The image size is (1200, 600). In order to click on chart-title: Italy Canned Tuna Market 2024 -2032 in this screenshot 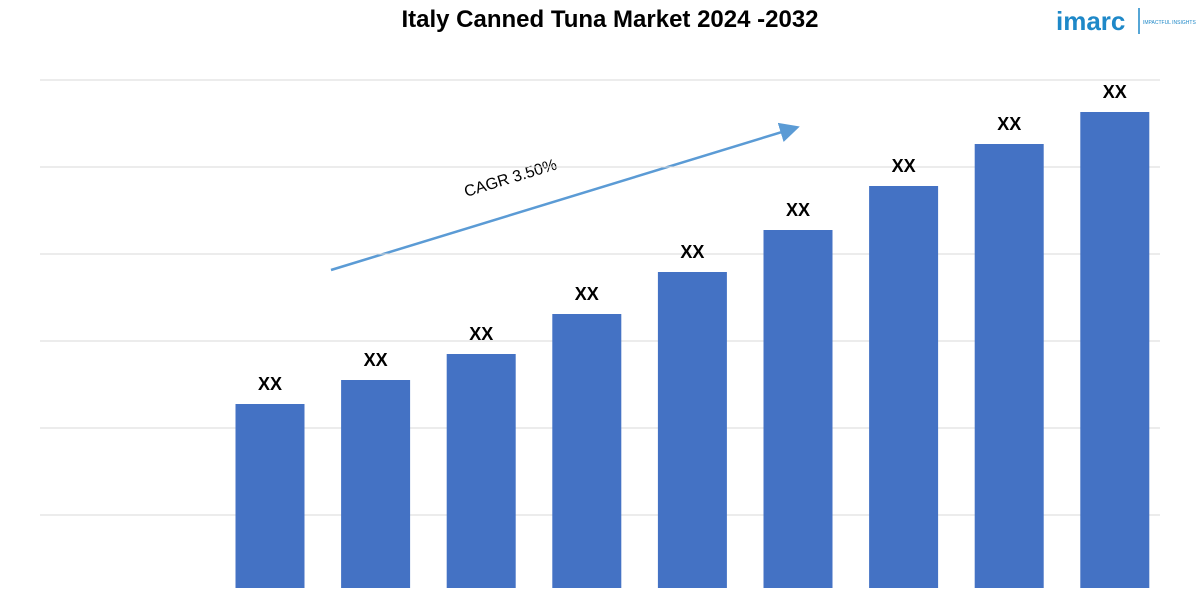, I will do `click(609, 19)`.